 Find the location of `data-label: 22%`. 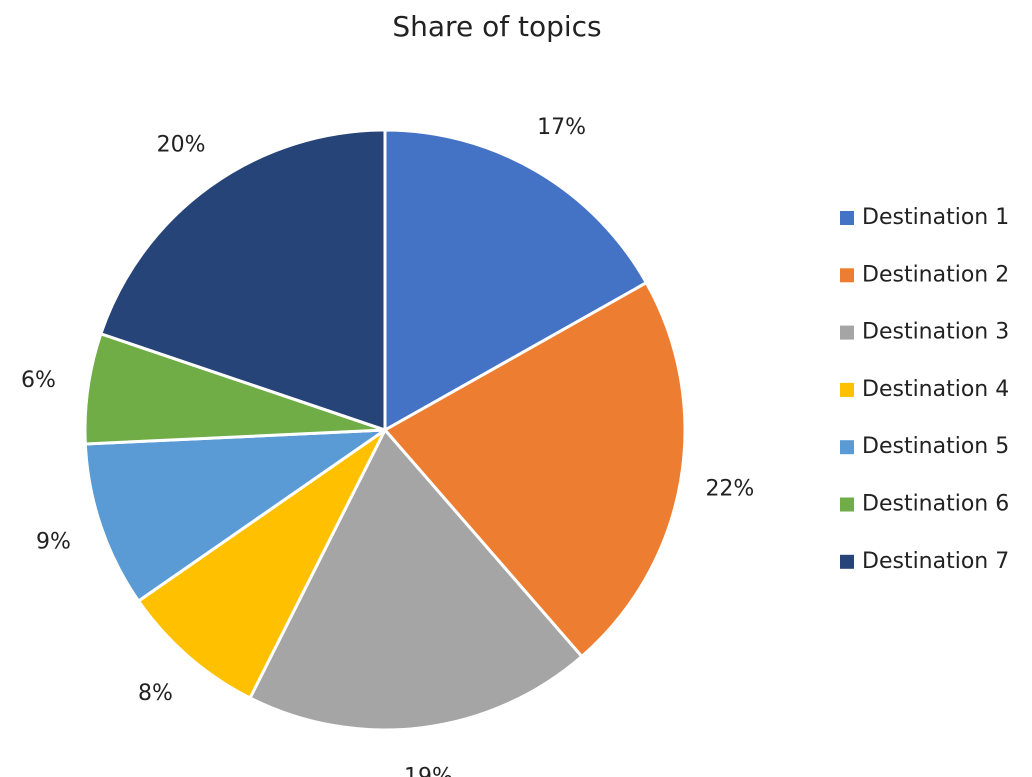

data-label: 22% is located at coordinates (729, 489).